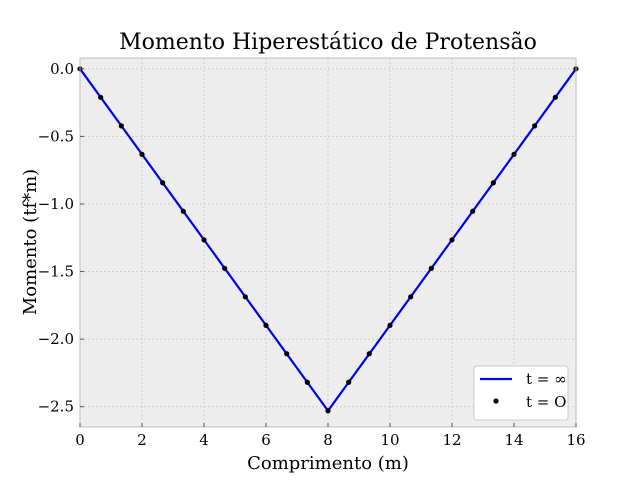 The width and height of the screenshot is (640, 480). I want to click on y-axis-label: Momento (tf*m), so click(30, 242).